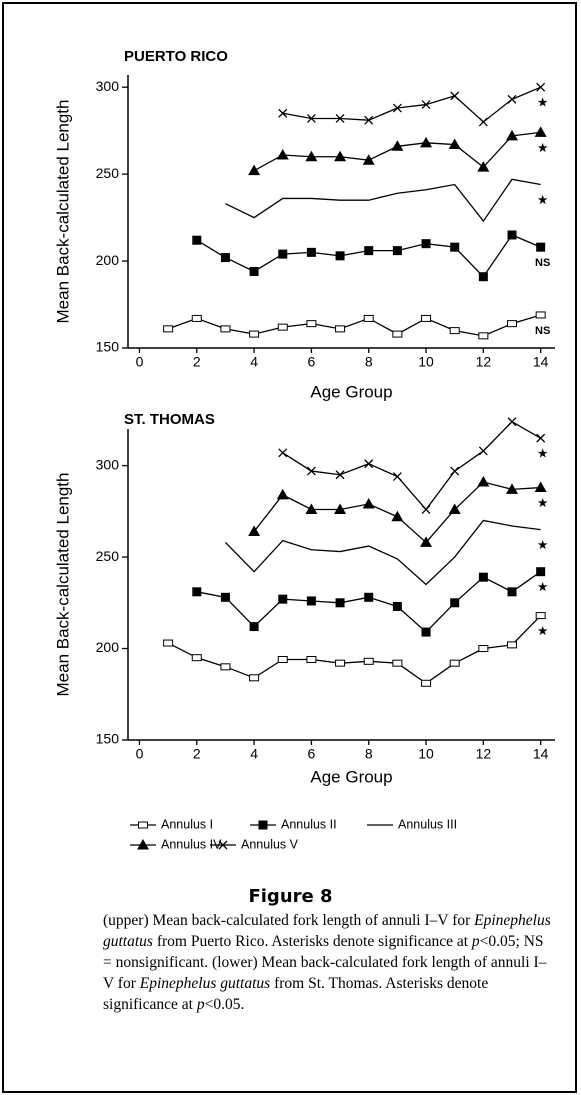 This screenshot has height=1095, width=581. Describe the element at coordinates (108, 739) in the screenshot. I see `y-tick-label: 150` at that location.